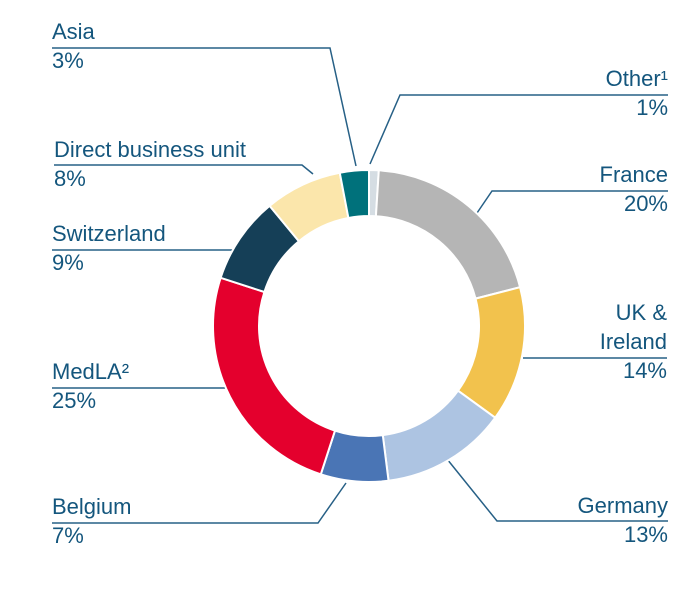 The height and width of the screenshot is (590, 700). Describe the element at coordinates (184, 169) in the screenshot. I see `leader-line-direct` at that location.